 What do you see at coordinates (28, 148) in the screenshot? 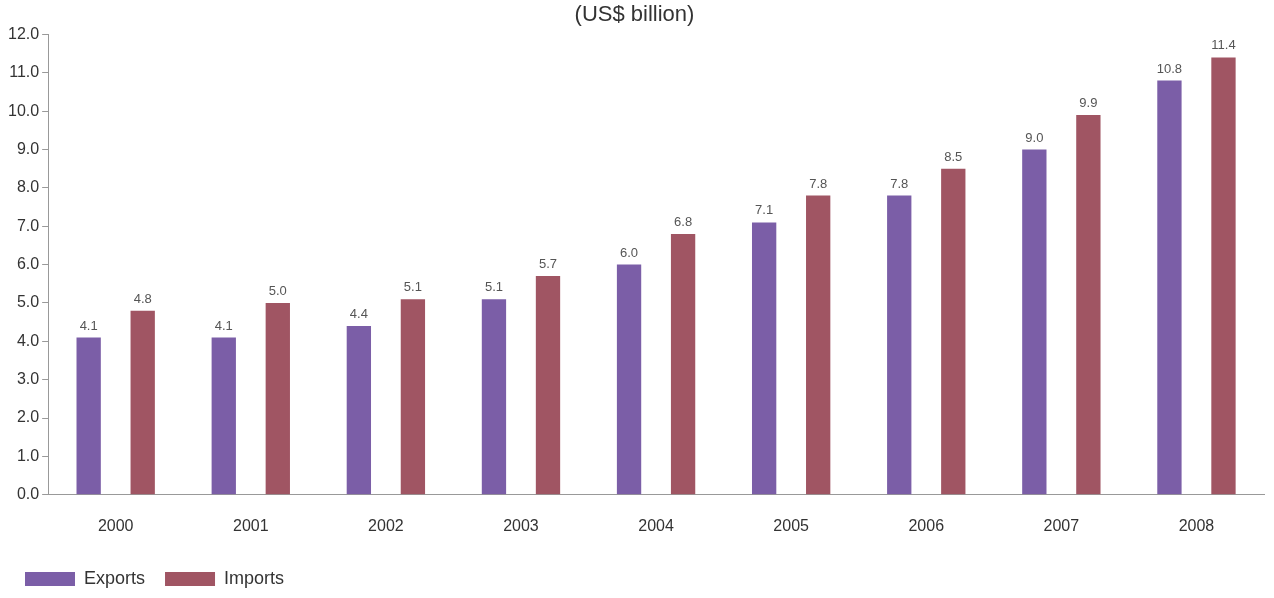
I see `y-tick-label: 9.0` at bounding box center [28, 148].